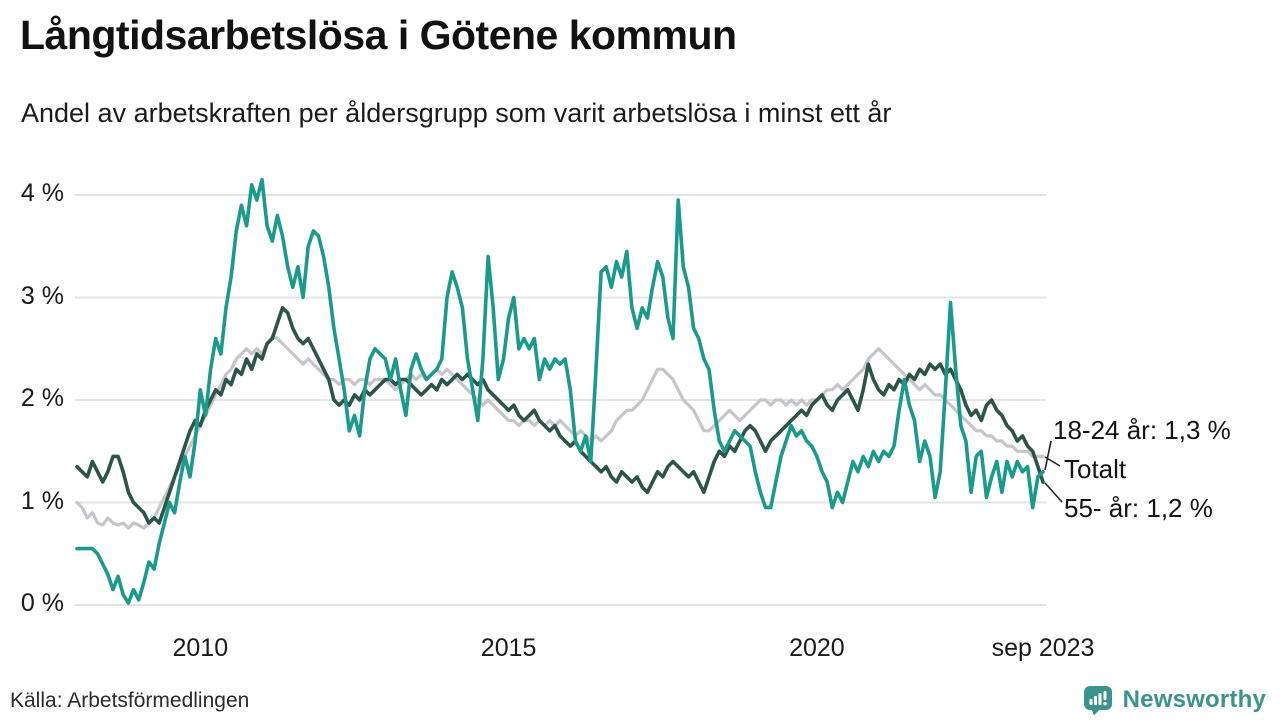 The height and width of the screenshot is (720, 1280). Describe the element at coordinates (42, 398) in the screenshot. I see `y-axis-tick-label: 2 %` at that location.